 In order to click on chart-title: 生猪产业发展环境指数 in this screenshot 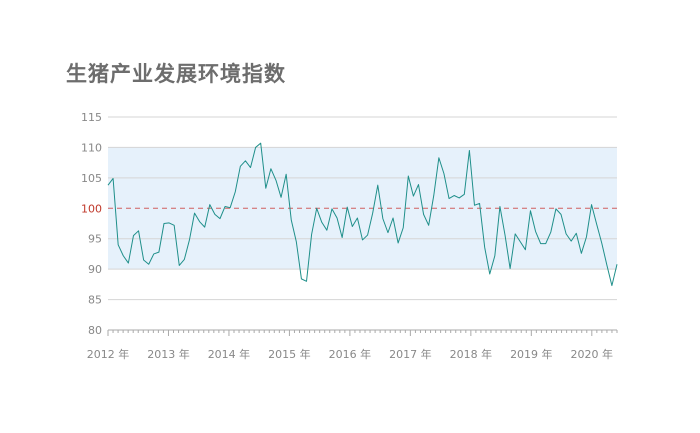, I will do `click(176, 74)`.